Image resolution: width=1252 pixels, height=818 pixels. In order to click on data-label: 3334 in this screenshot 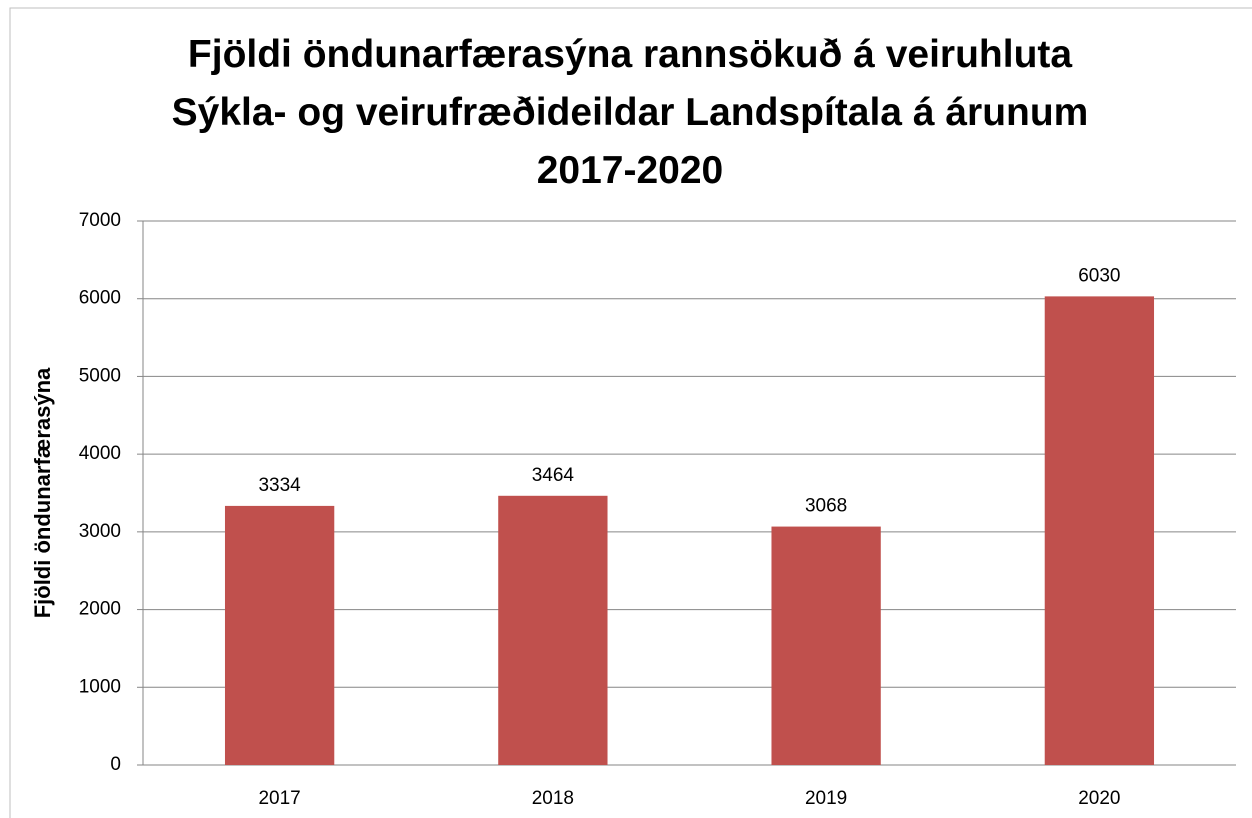, I will do `click(279, 485)`.